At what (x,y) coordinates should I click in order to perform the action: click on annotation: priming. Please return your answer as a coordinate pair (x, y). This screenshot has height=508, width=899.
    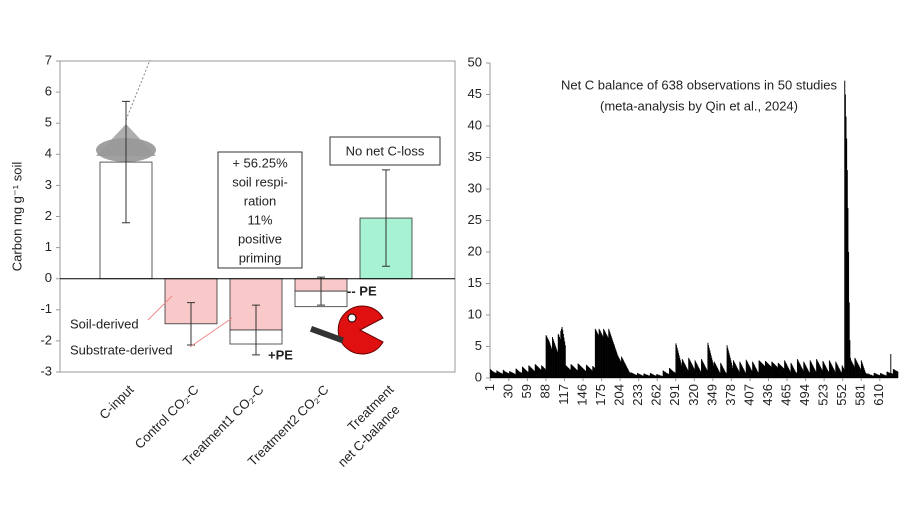
    Looking at the image, I should click on (260, 257).